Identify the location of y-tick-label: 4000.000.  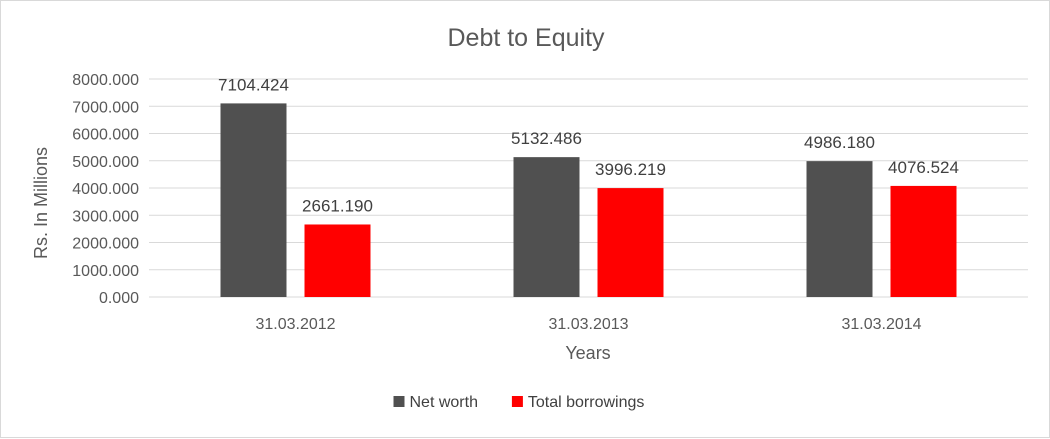
(105, 189).